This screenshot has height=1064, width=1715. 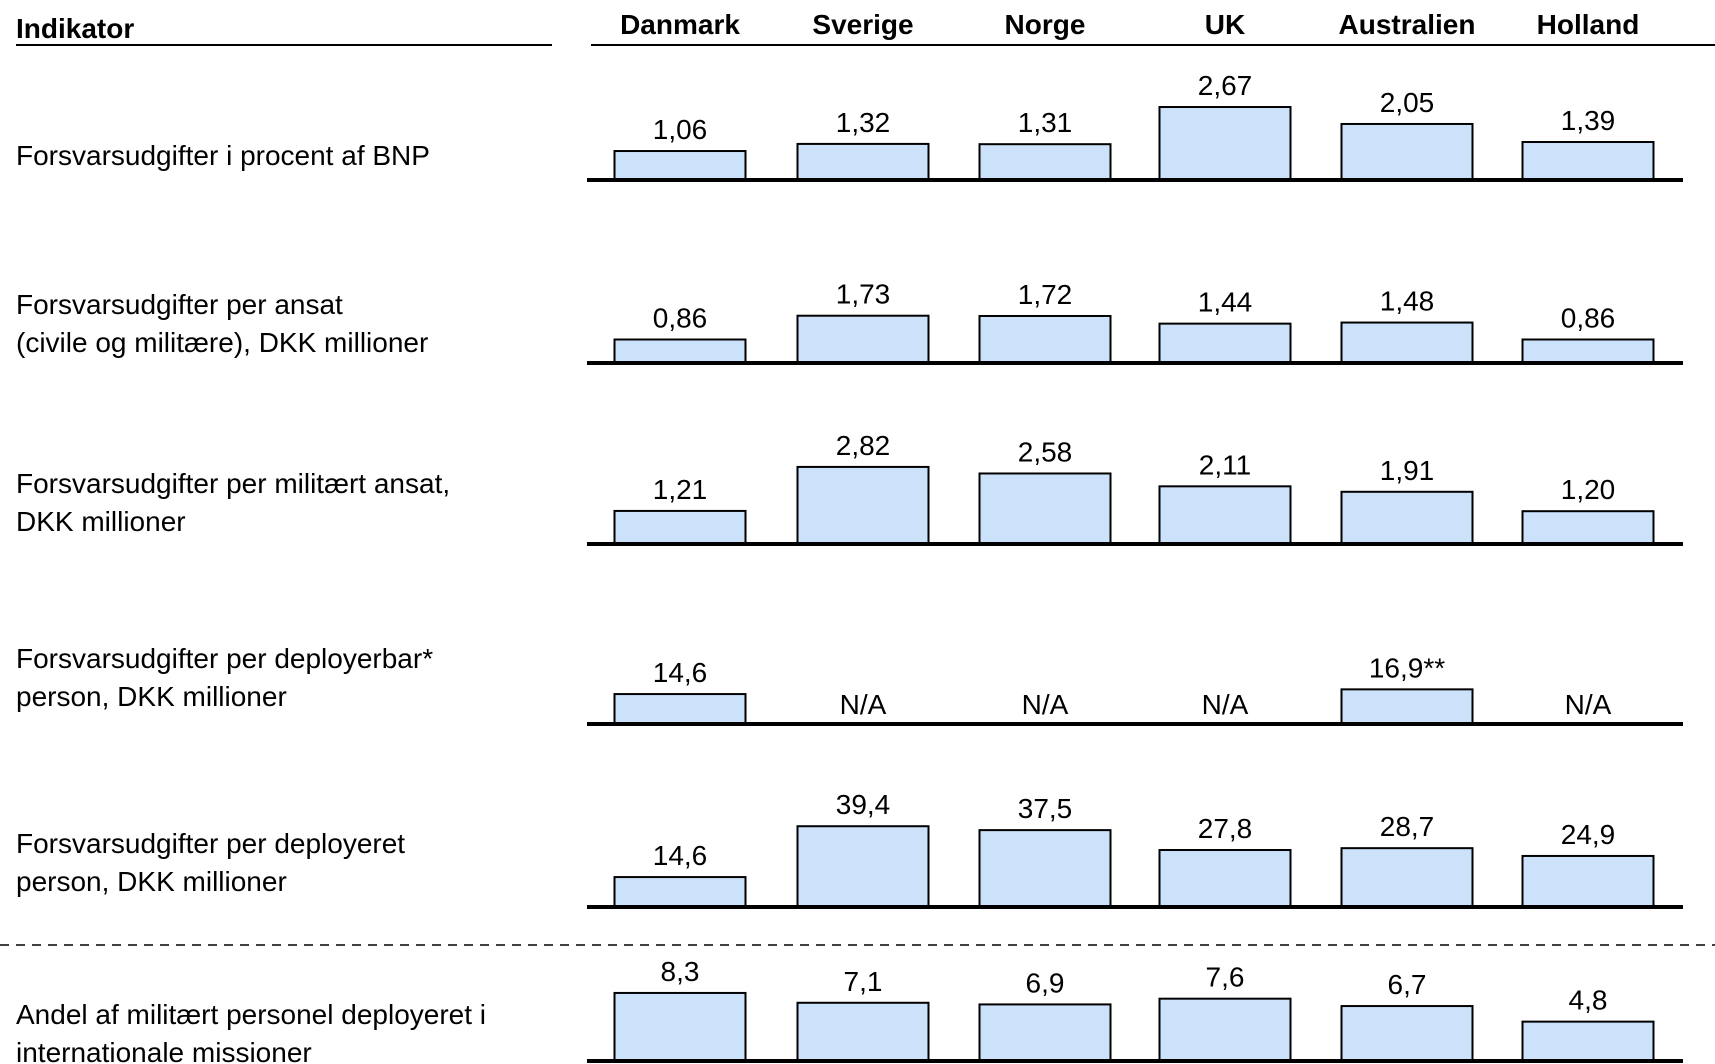 I want to click on value-label: 1,21, so click(x=680, y=489).